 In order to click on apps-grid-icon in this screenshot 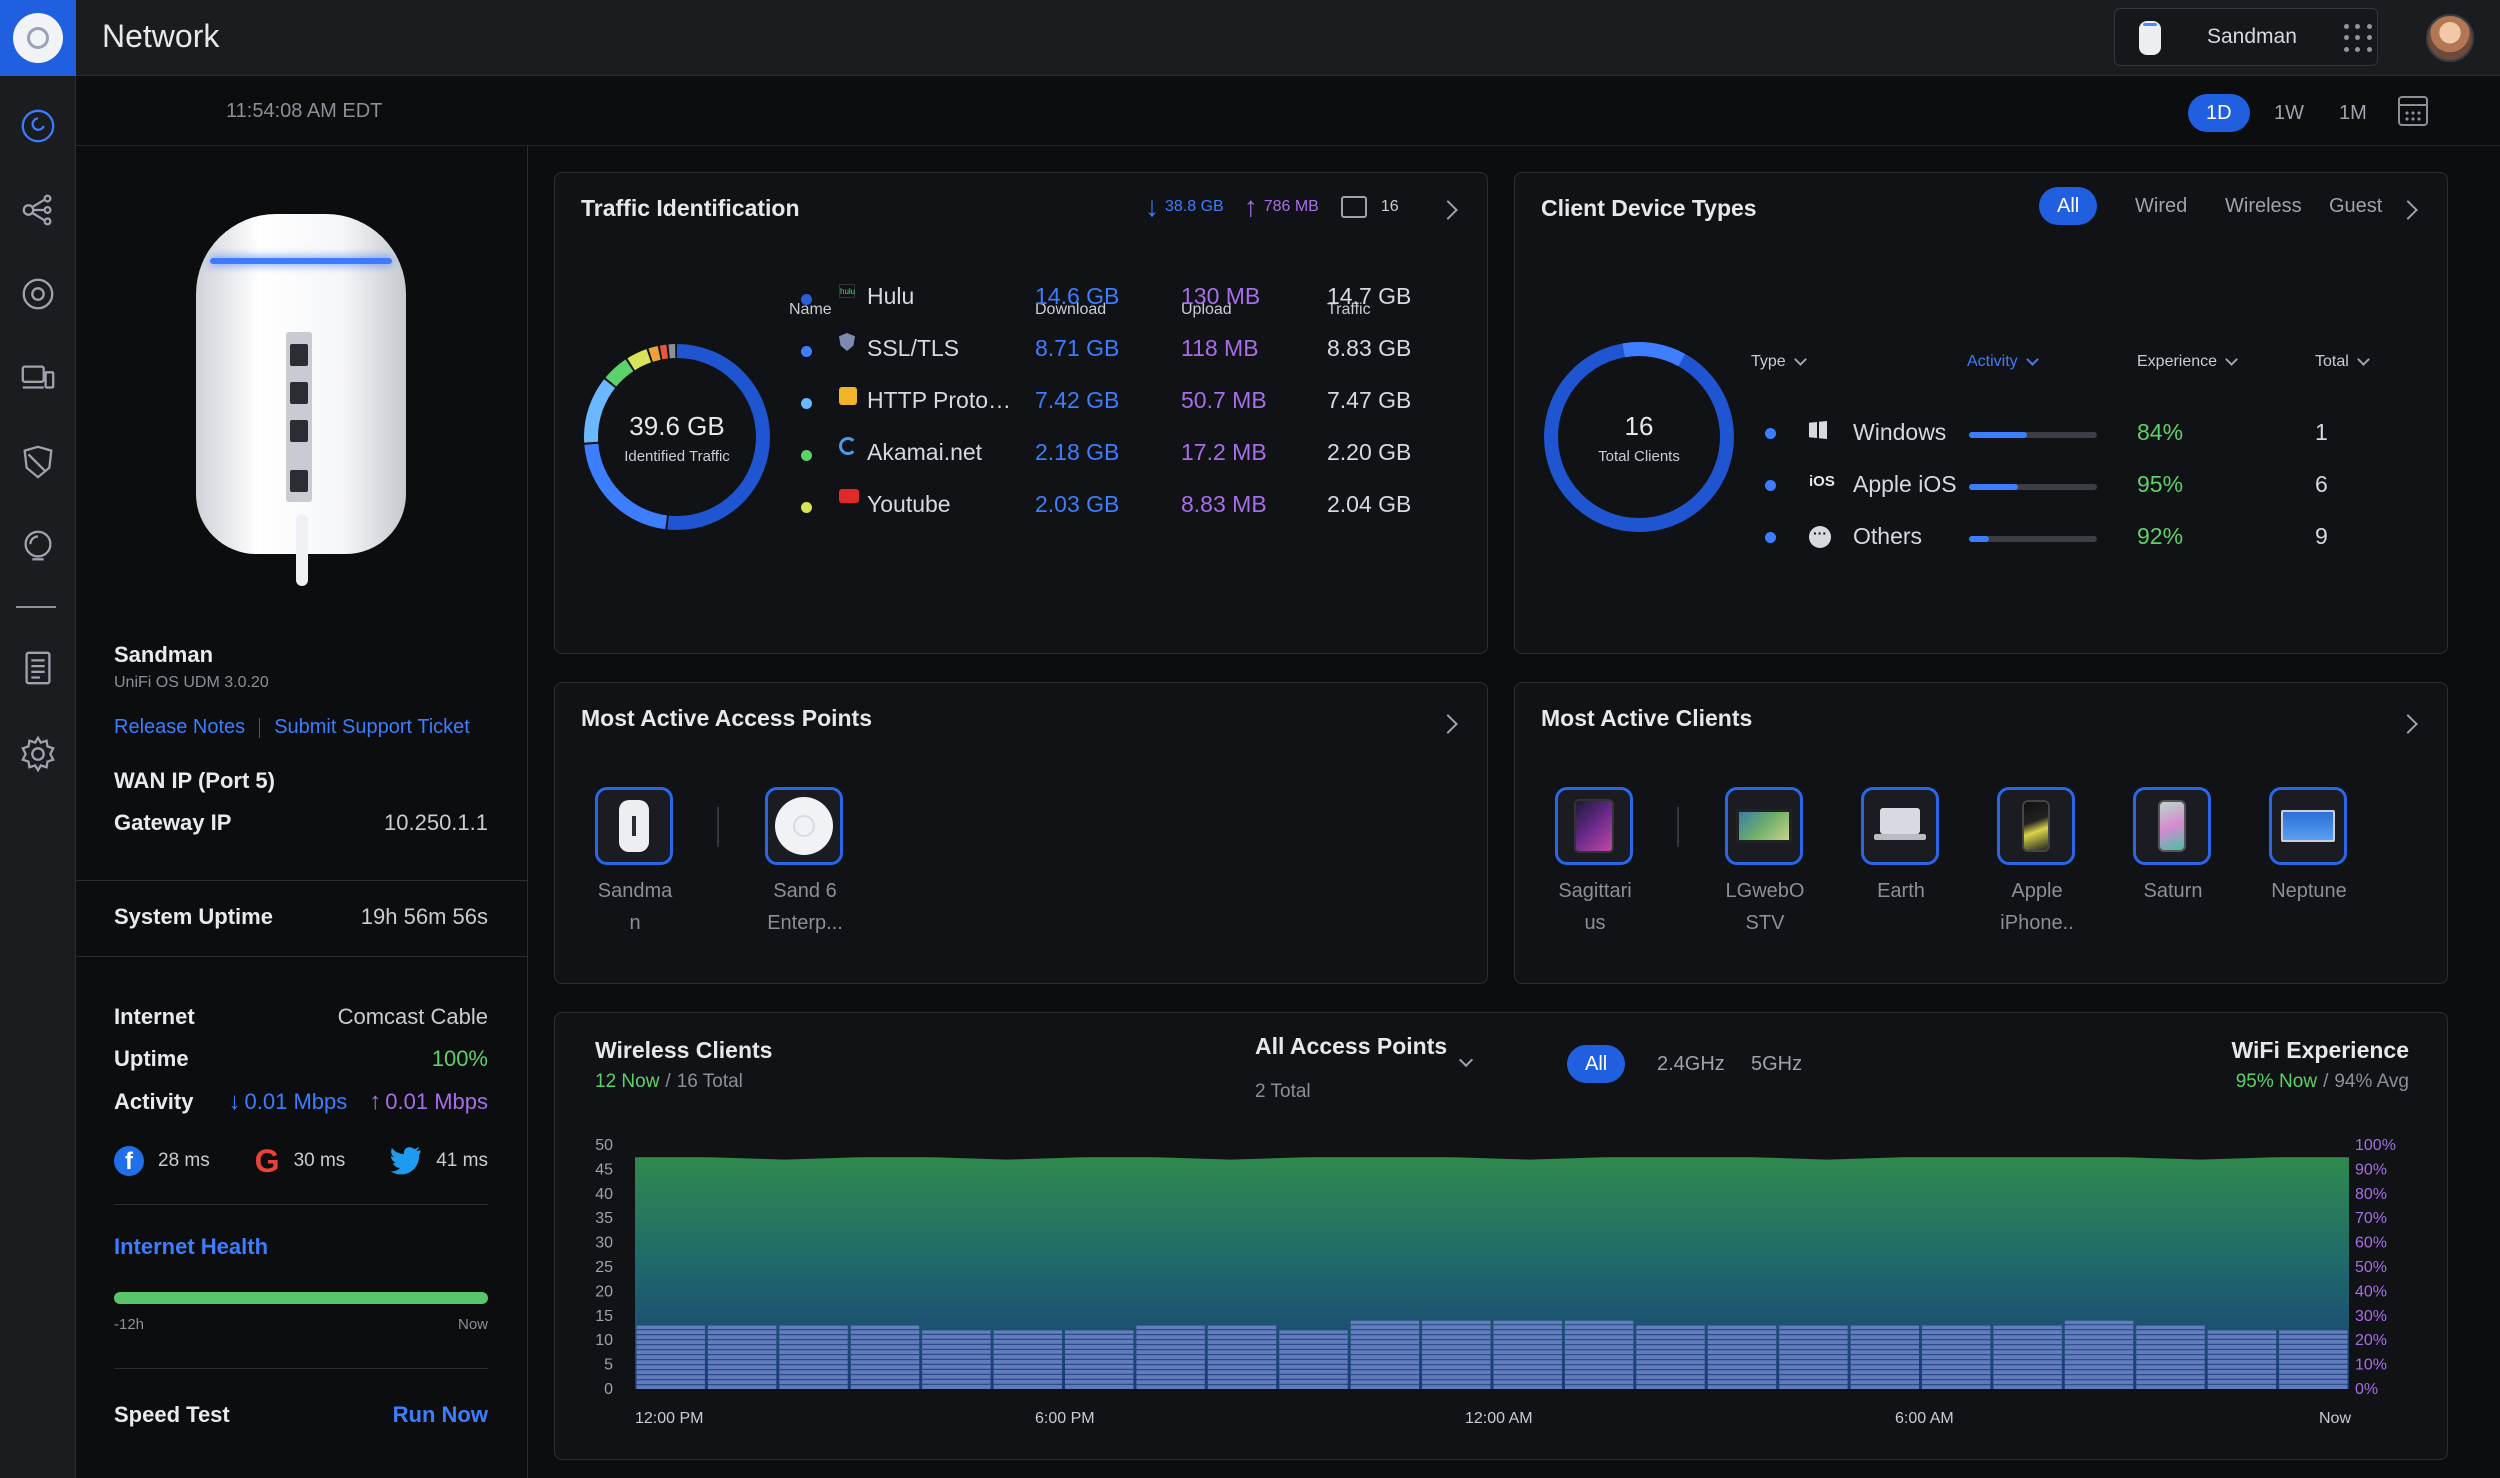, I will do `click(2358, 38)`.